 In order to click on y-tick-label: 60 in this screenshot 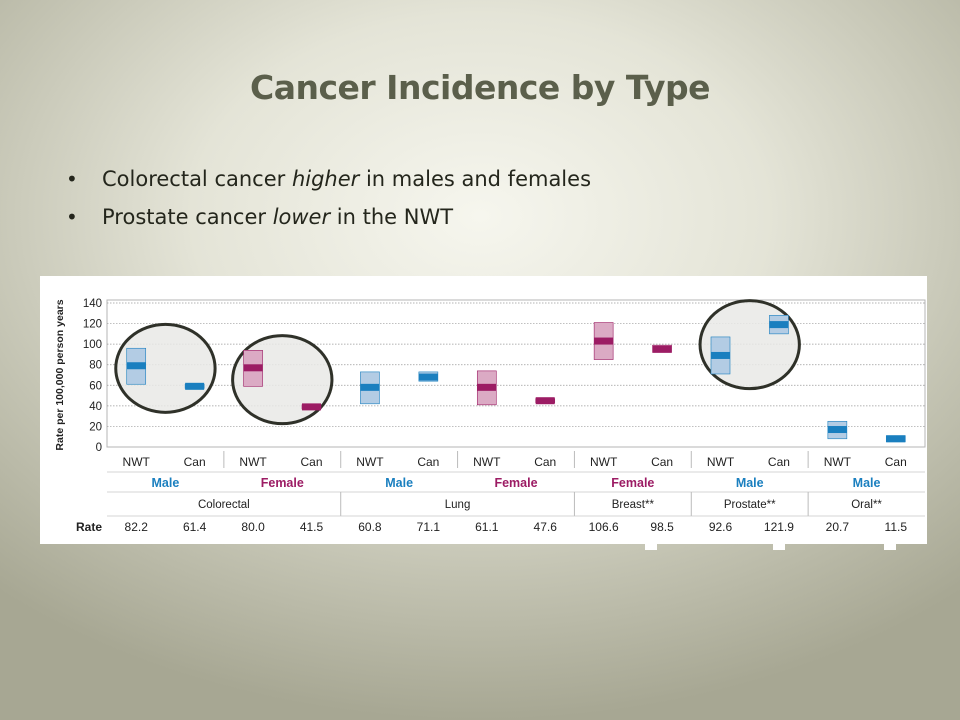, I will do `click(95, 386)`.